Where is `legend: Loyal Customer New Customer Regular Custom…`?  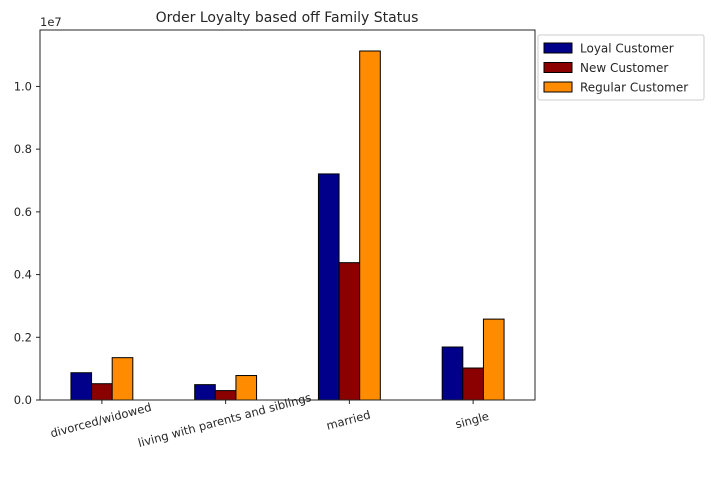
legend: Loyal Customer New Customer Regular Custom… is located at coordinates (621, 67).